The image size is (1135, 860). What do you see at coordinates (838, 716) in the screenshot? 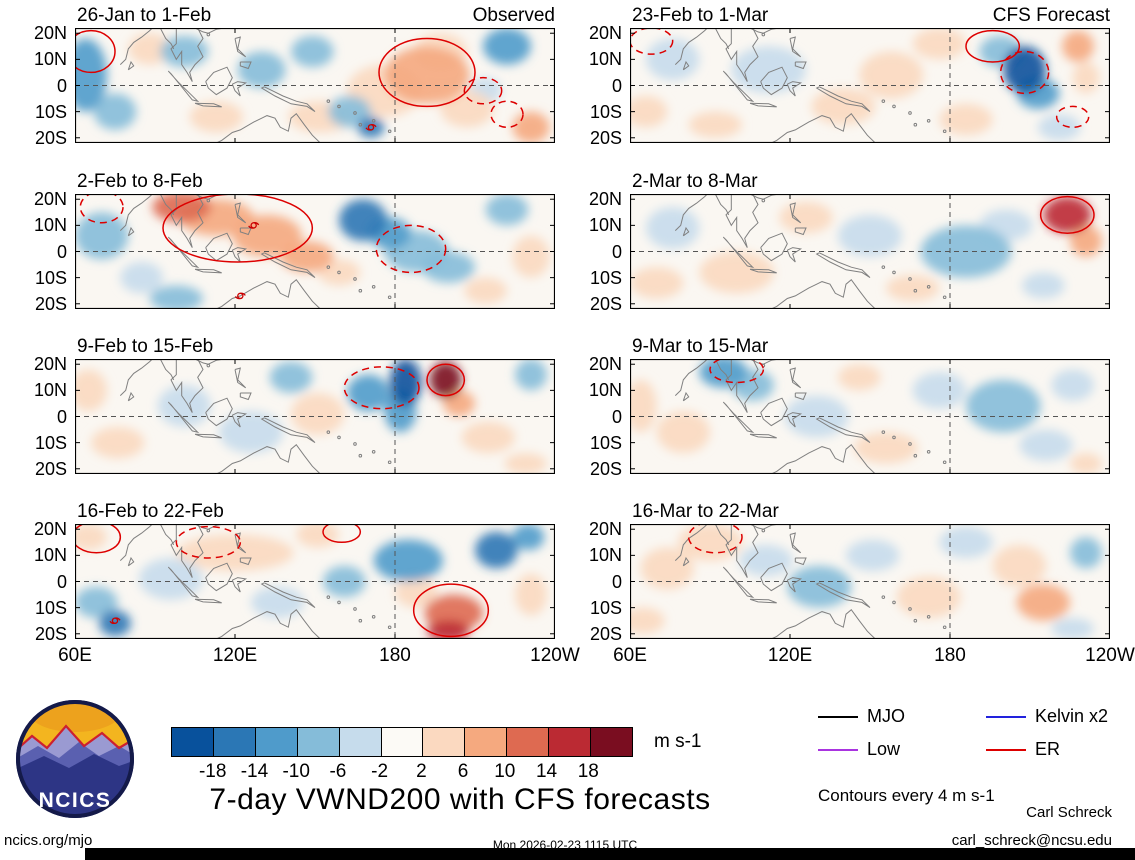
I see `mjo-line-icon` at bounding box center [838, 716].